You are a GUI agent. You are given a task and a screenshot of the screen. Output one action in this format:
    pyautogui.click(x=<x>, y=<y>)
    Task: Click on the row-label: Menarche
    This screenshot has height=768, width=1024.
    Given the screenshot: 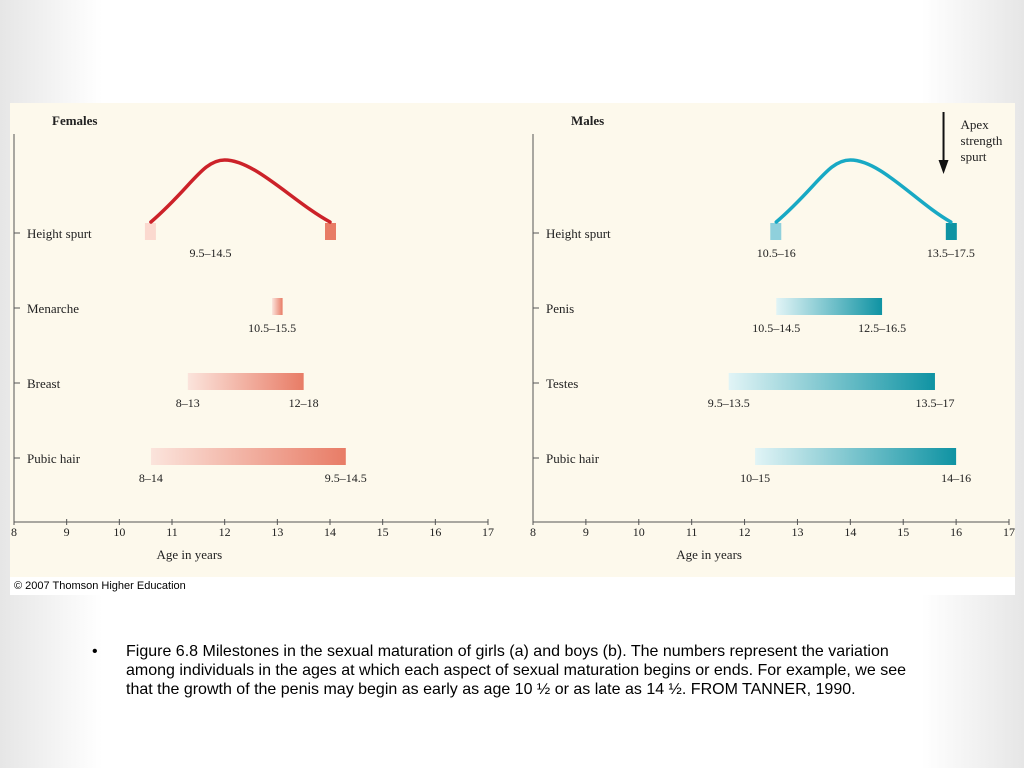 What is the action you would take?
    pyautogui.click(x=53, y=308)
    